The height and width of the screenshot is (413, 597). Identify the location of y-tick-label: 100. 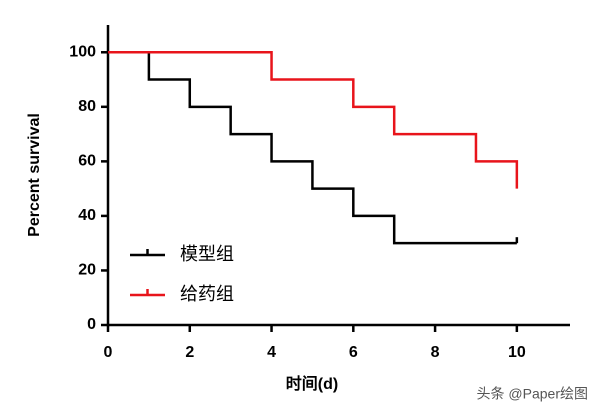
(82, 51).